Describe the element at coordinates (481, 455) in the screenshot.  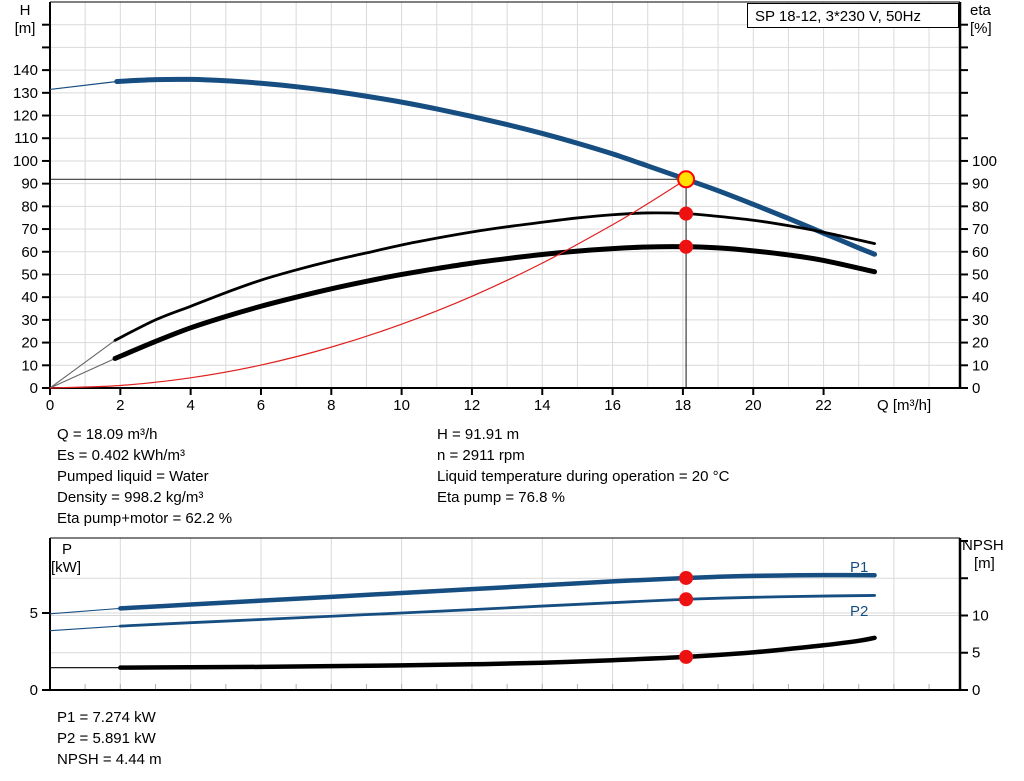
I see `info-n: n = 2911 rpm` at that location.